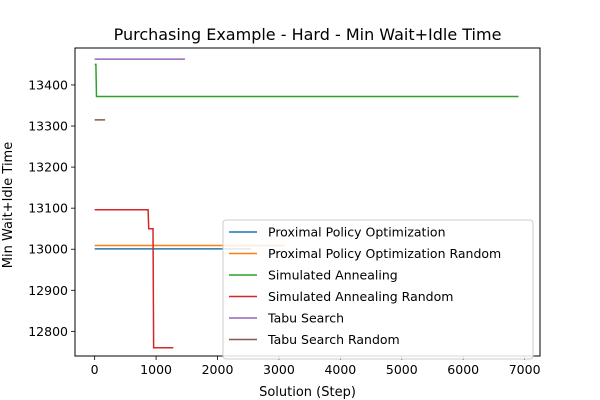  I want to click on y-axis-label: Min Wait+Idle Time, so click(8, 205).